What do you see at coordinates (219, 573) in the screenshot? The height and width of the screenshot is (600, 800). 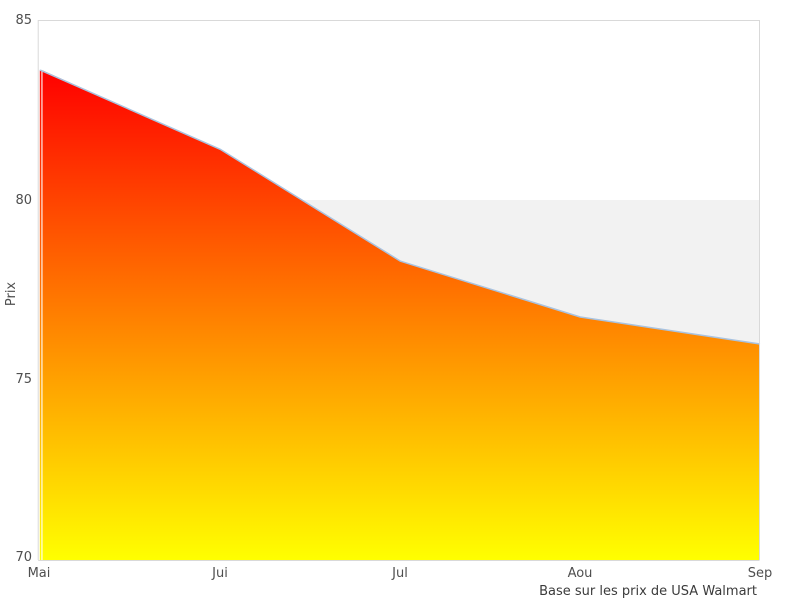 I see `x-tick-jui: Jui` at bounding box center [219, 573].